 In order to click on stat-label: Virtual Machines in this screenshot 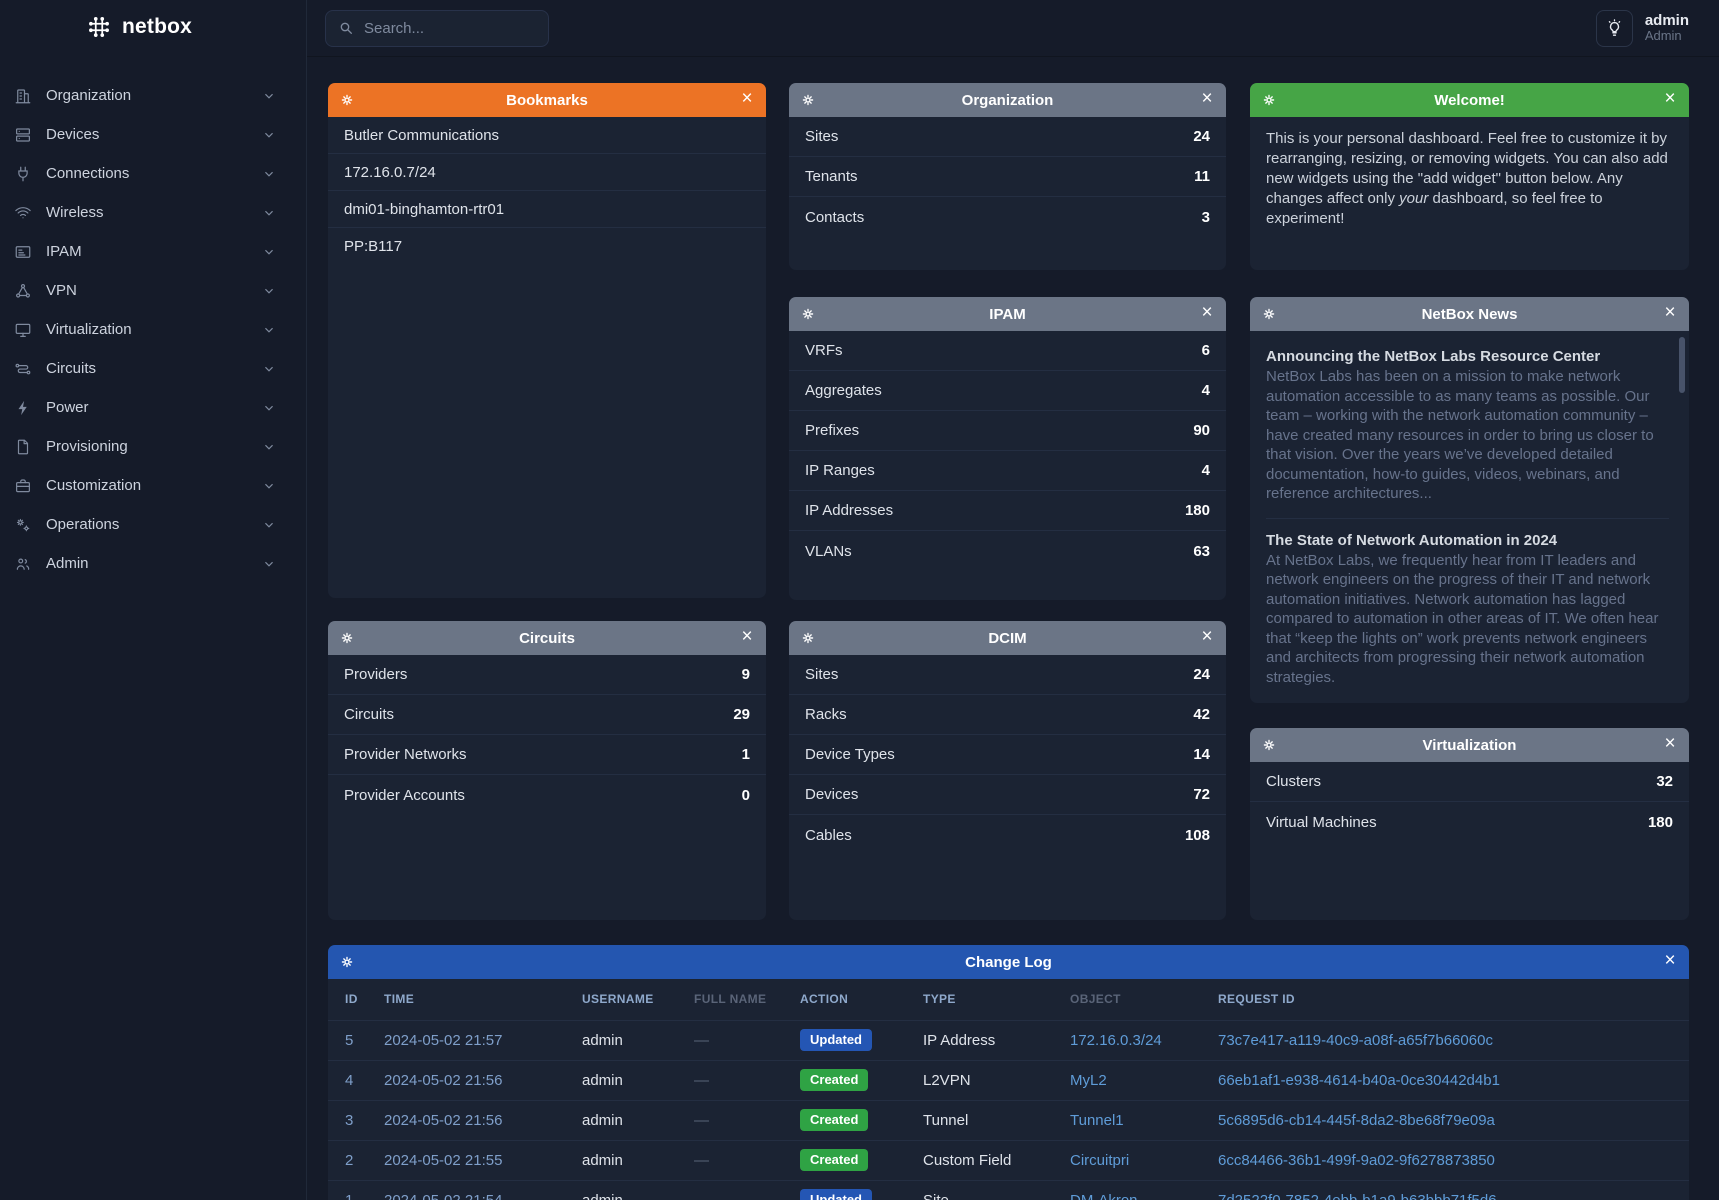, I will do `click(1321, 822)`.